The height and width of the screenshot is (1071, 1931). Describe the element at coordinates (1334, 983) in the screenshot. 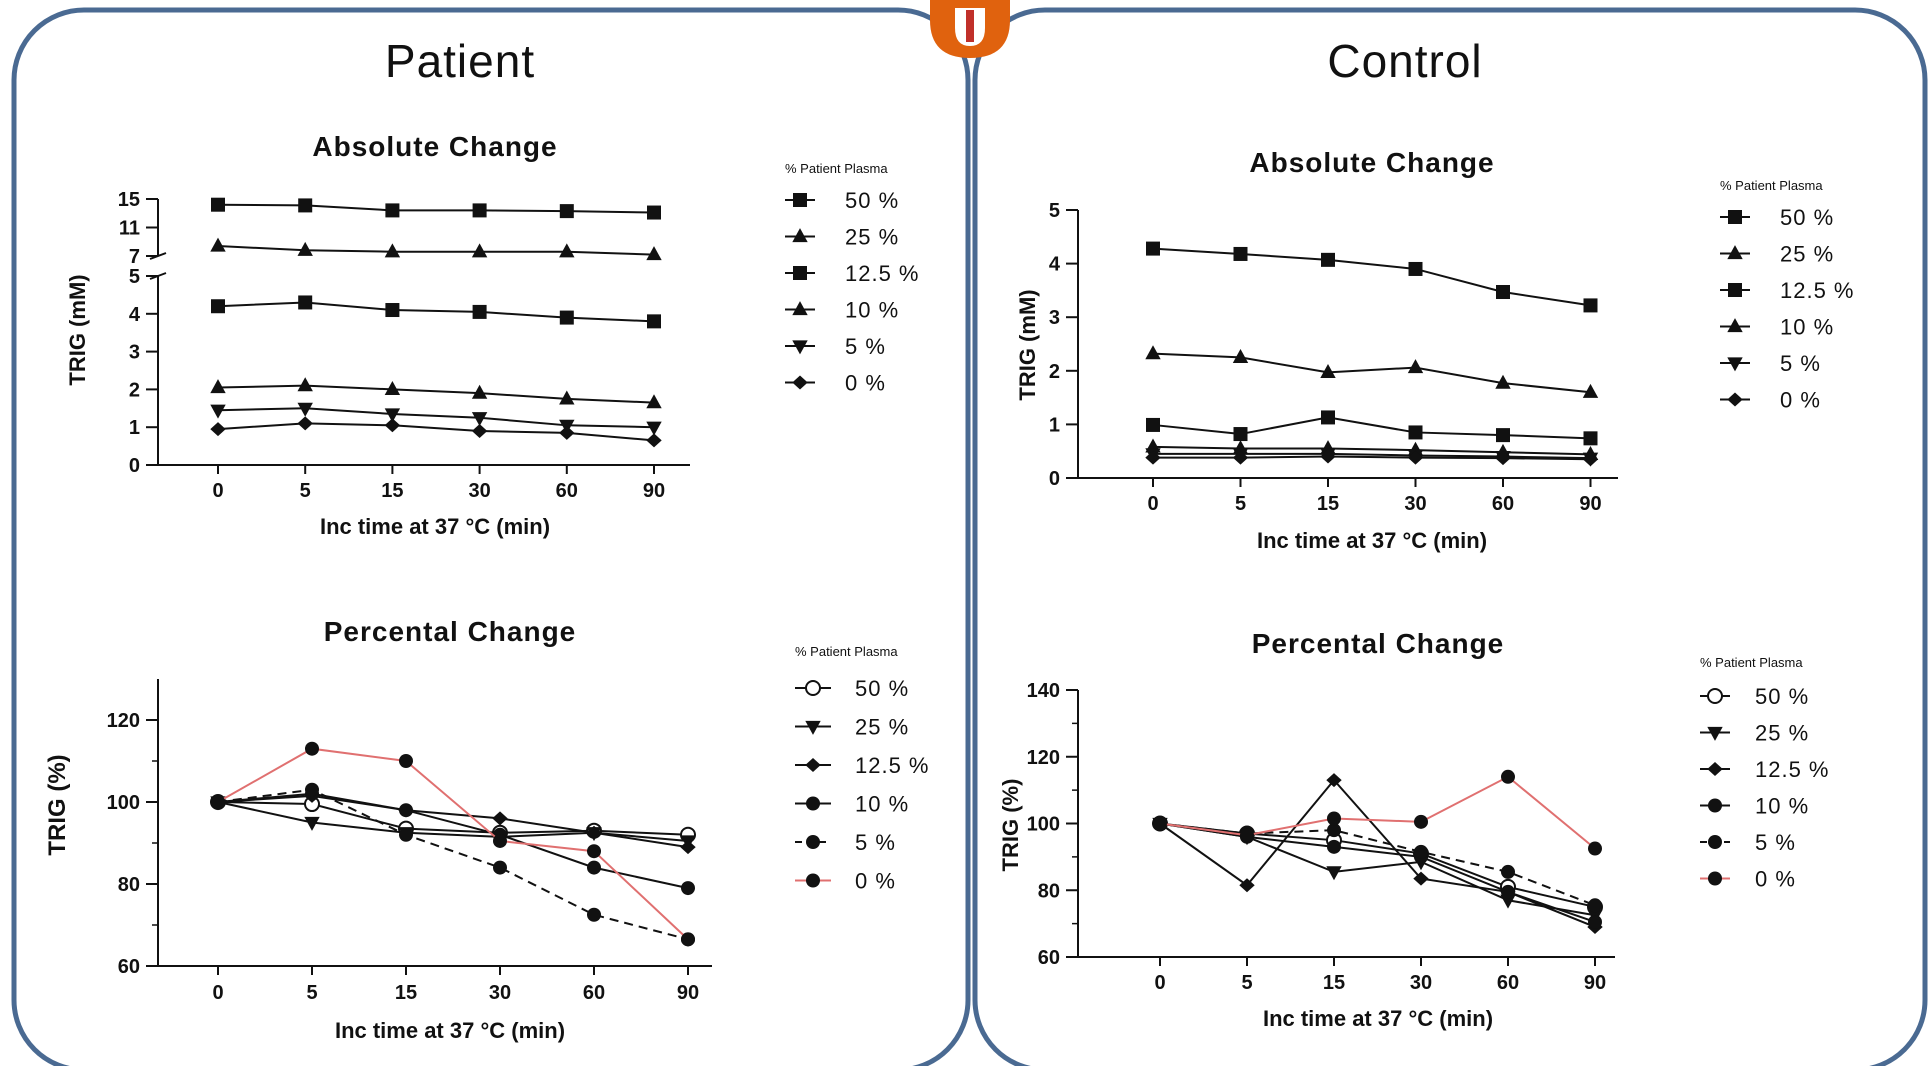

I see `x-tick-label: 15` at that location.